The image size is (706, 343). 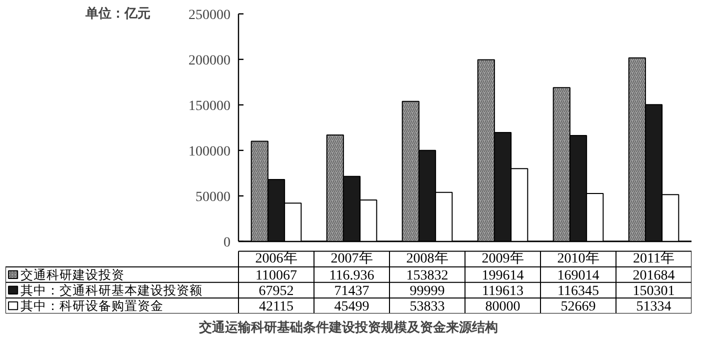 What do you see at coordinates (72, 274) in the screenshot?
I see `legend-label: 交通科研建设投资` at bounding box center [72, 274].